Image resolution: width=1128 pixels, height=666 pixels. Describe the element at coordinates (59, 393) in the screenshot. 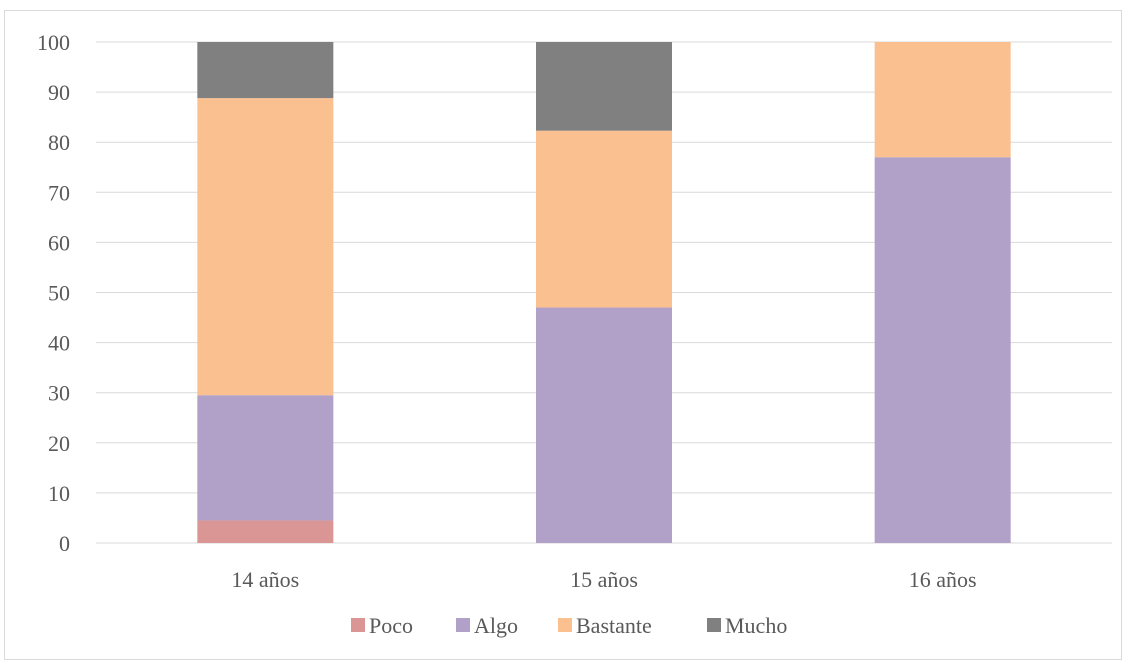

I see `y-tick-label: 30` at that location.